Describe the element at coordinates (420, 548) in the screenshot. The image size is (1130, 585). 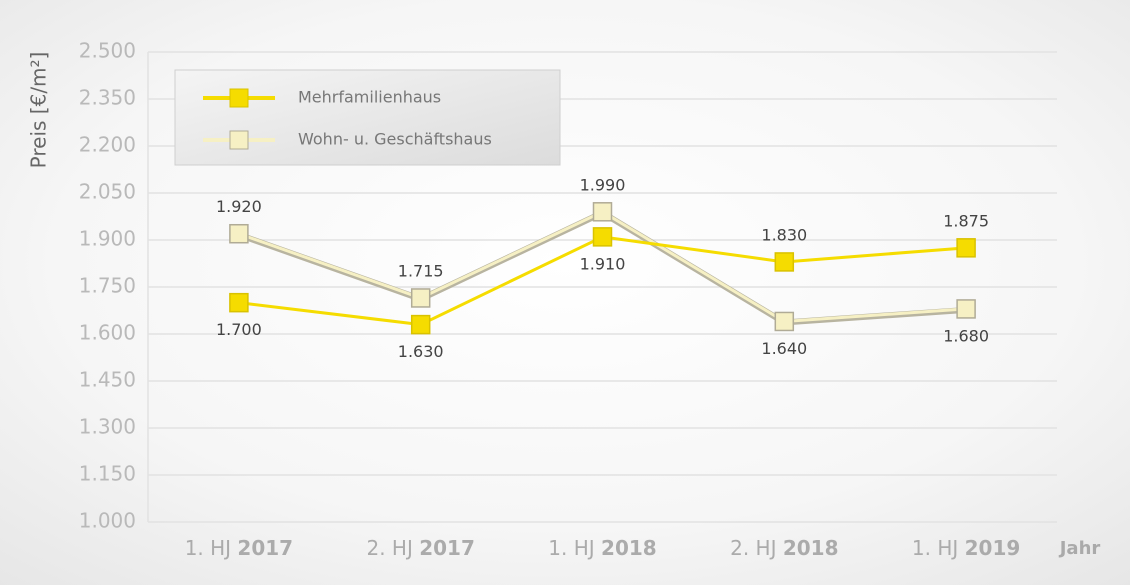
I see `x-tick-label: 2. HJ 2017` at that location.